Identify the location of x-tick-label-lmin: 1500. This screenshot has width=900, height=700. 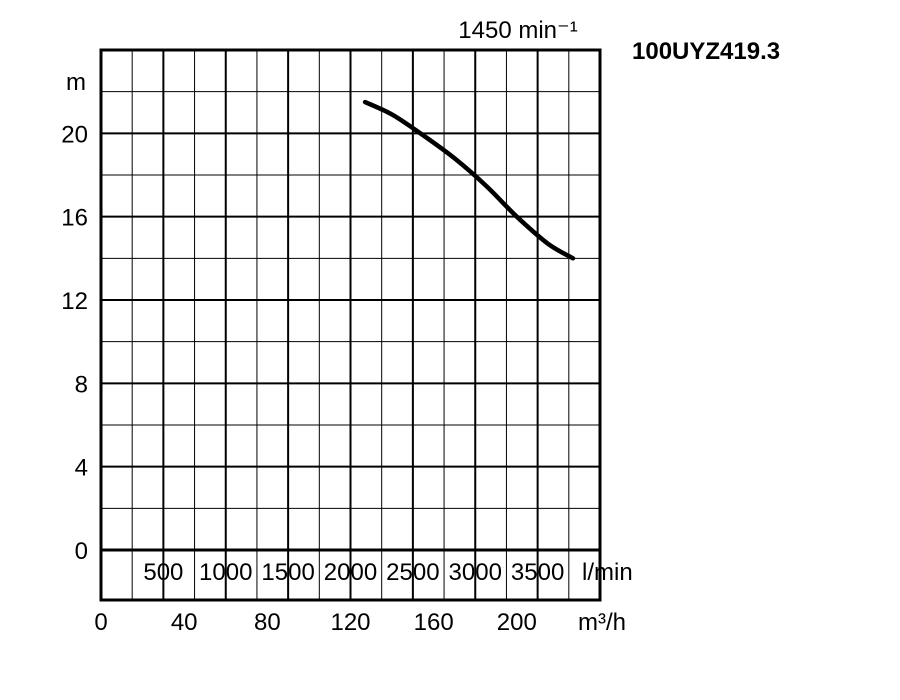
(287, 572).